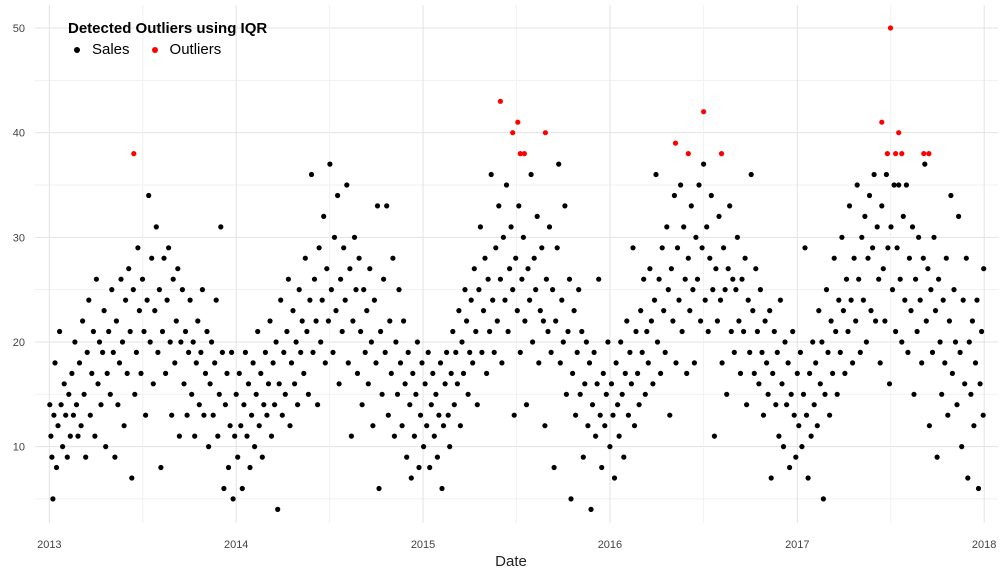  What do you see at coordinates (99, 49) in the screenshot?
I see `legend-item-sales: Sales` at bounding box center [99, 49].